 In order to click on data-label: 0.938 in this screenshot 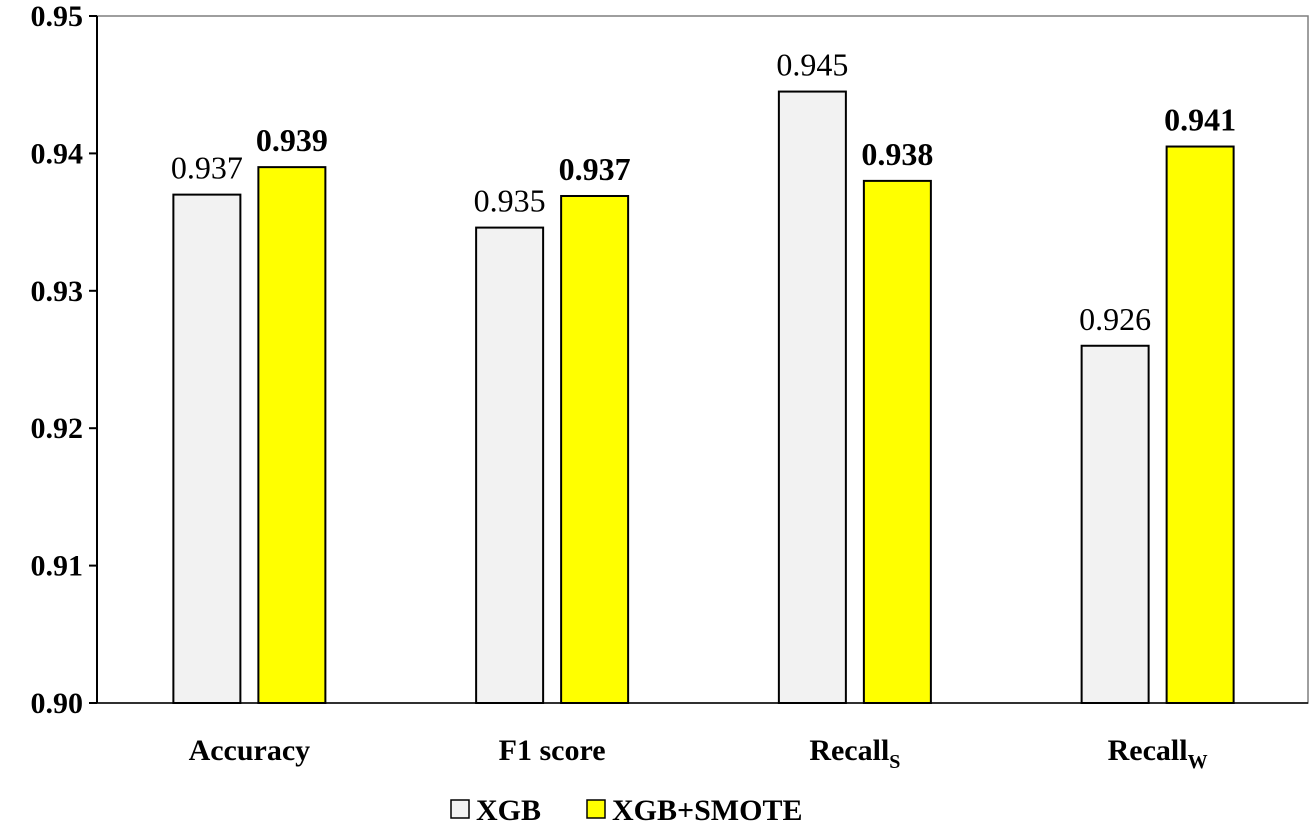, I will do `click(897, 154)`.